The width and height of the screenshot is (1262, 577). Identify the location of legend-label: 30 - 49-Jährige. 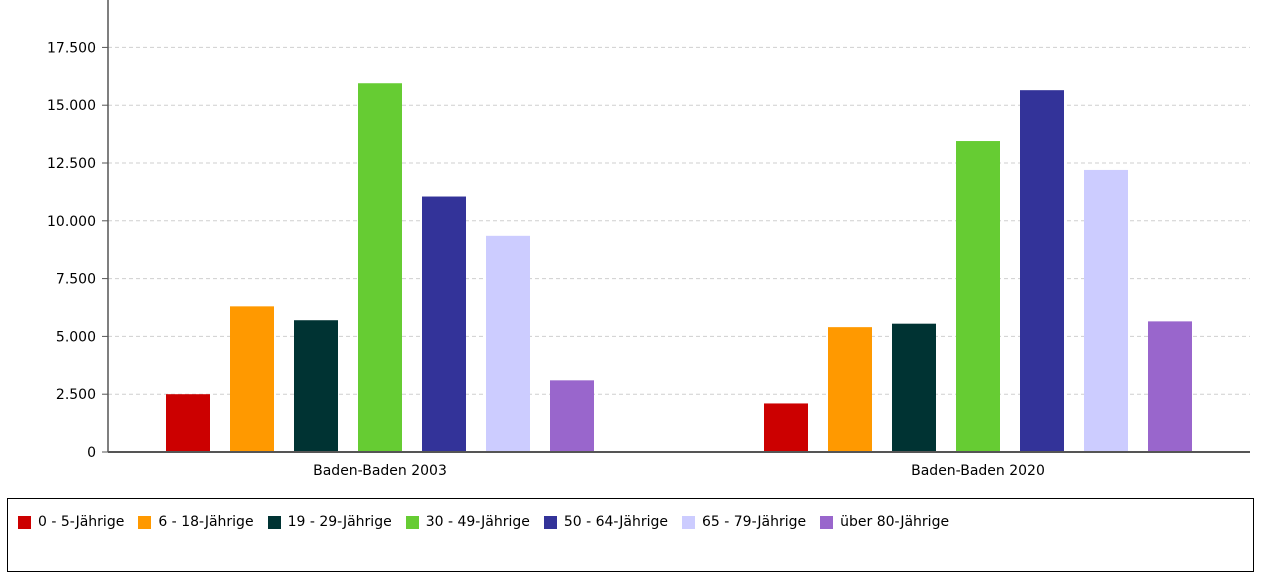
(477, 522).